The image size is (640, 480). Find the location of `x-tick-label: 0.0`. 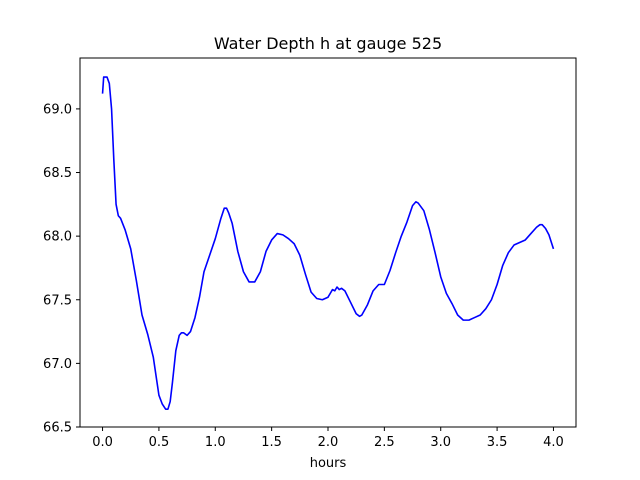

x-tick-label: 0.0 is located at coordinates (102, 442).